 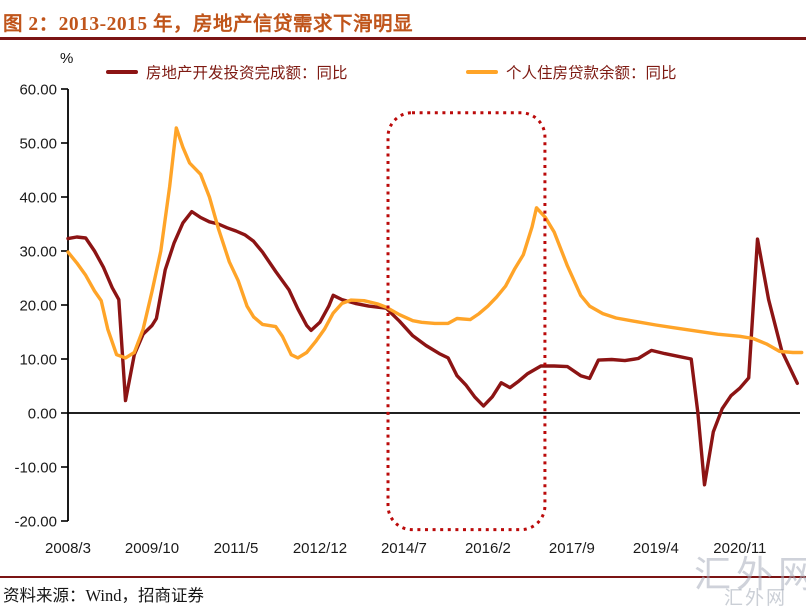 I want to click on footer-rule, so click(x=403, y=577).